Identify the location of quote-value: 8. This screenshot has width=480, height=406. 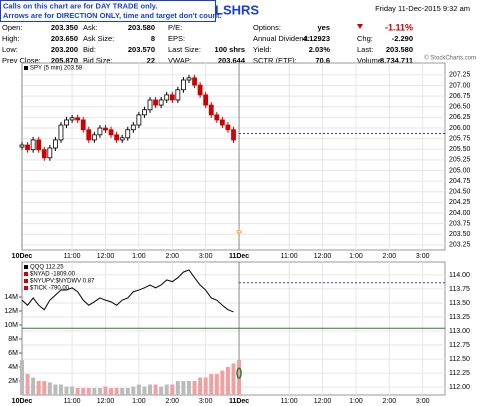
(153, 38).